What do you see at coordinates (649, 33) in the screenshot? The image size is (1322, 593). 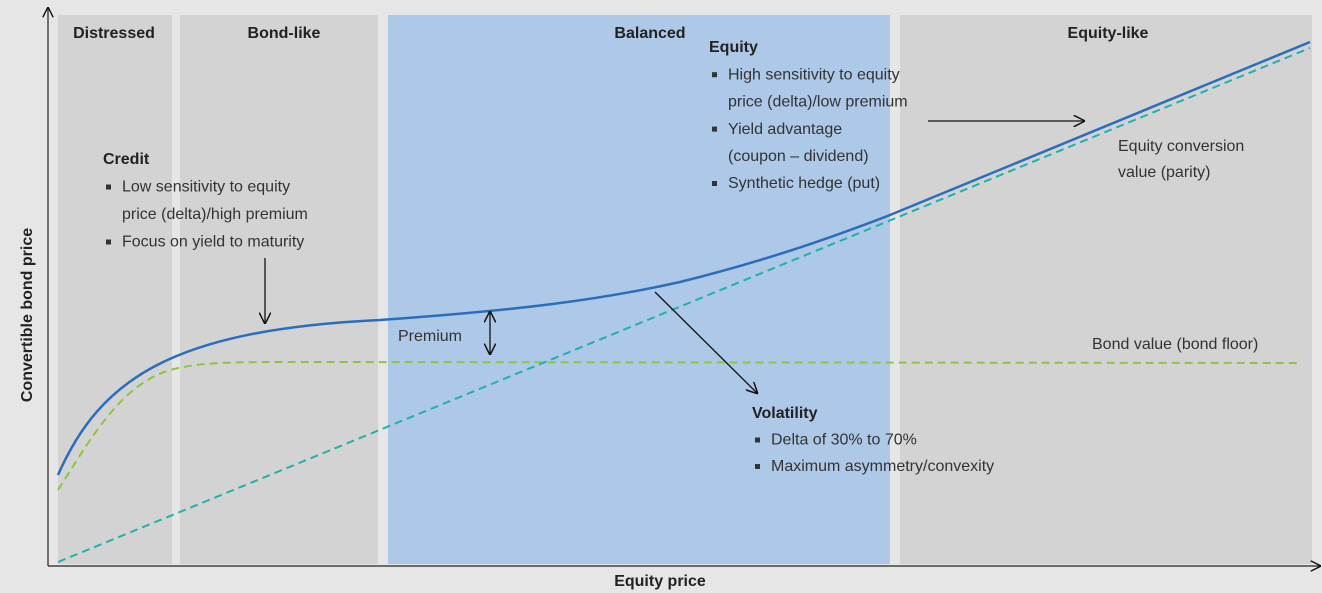 I see `zone-label: Balanced` at bounding box center [649, 33].